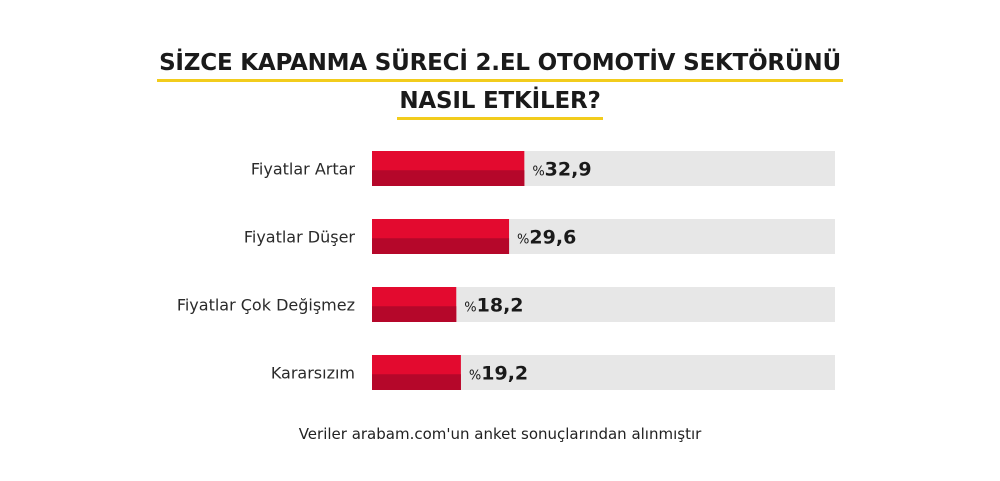 The image size is (1000, 481). I want to click on value-number: 32,9, so click(568, 170).